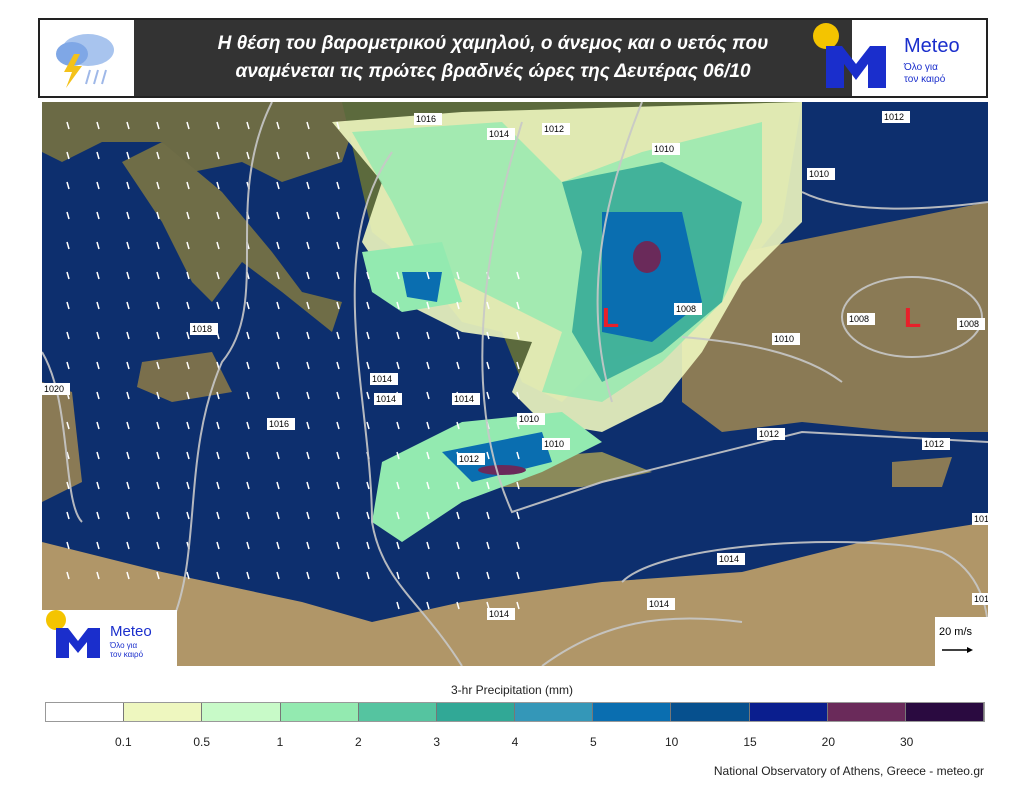 This screenshot has width=1024, height=800. Describe the element at coordinates (828, 742) in the screenshot. I see `colorbar-tick: 20` at that location.